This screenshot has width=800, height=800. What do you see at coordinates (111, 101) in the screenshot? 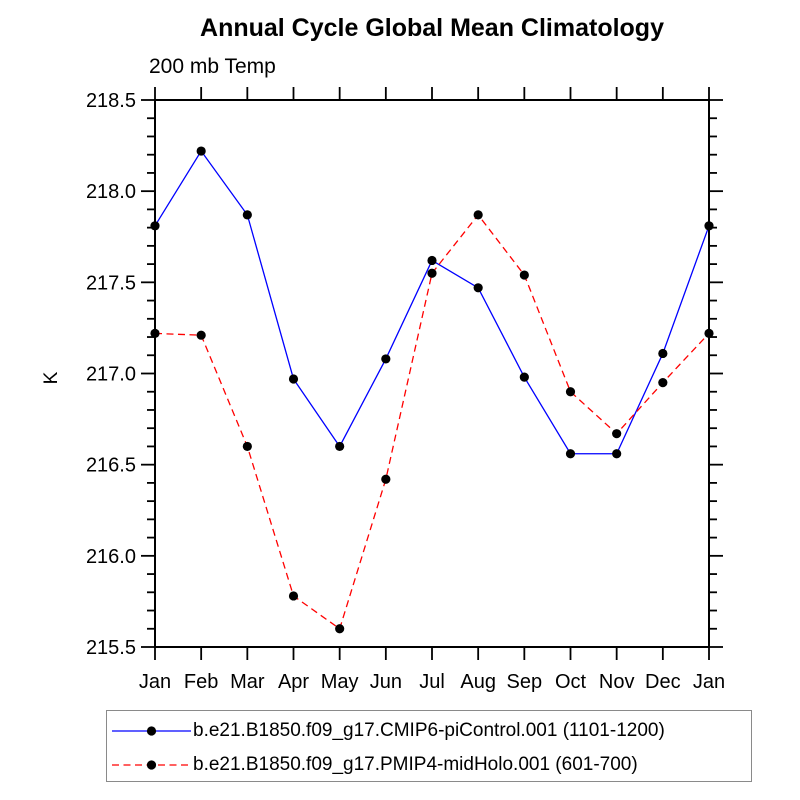
I see `y-tick-label: 218.5` at bounding box center [111, 101].